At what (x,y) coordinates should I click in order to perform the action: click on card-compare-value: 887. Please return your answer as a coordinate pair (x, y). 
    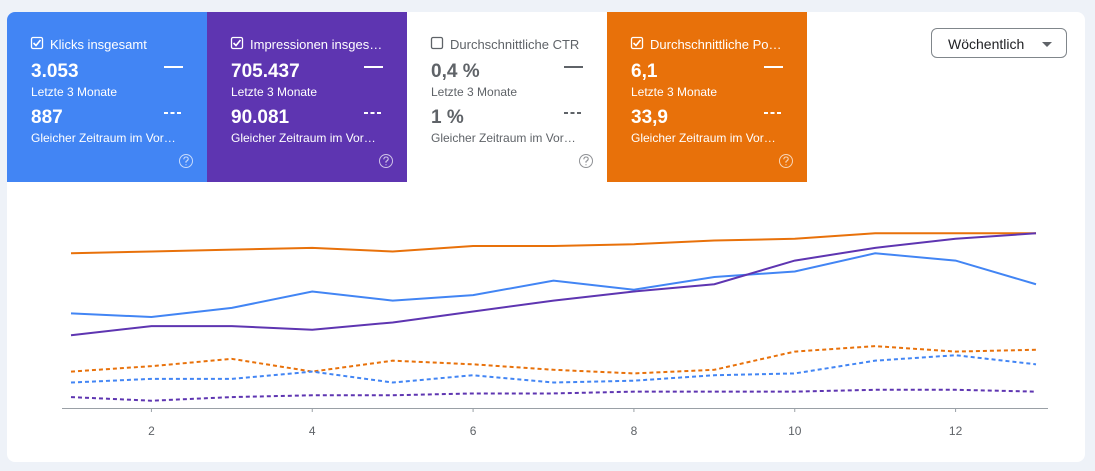
    Looking at the image, I should click on (47, 117).